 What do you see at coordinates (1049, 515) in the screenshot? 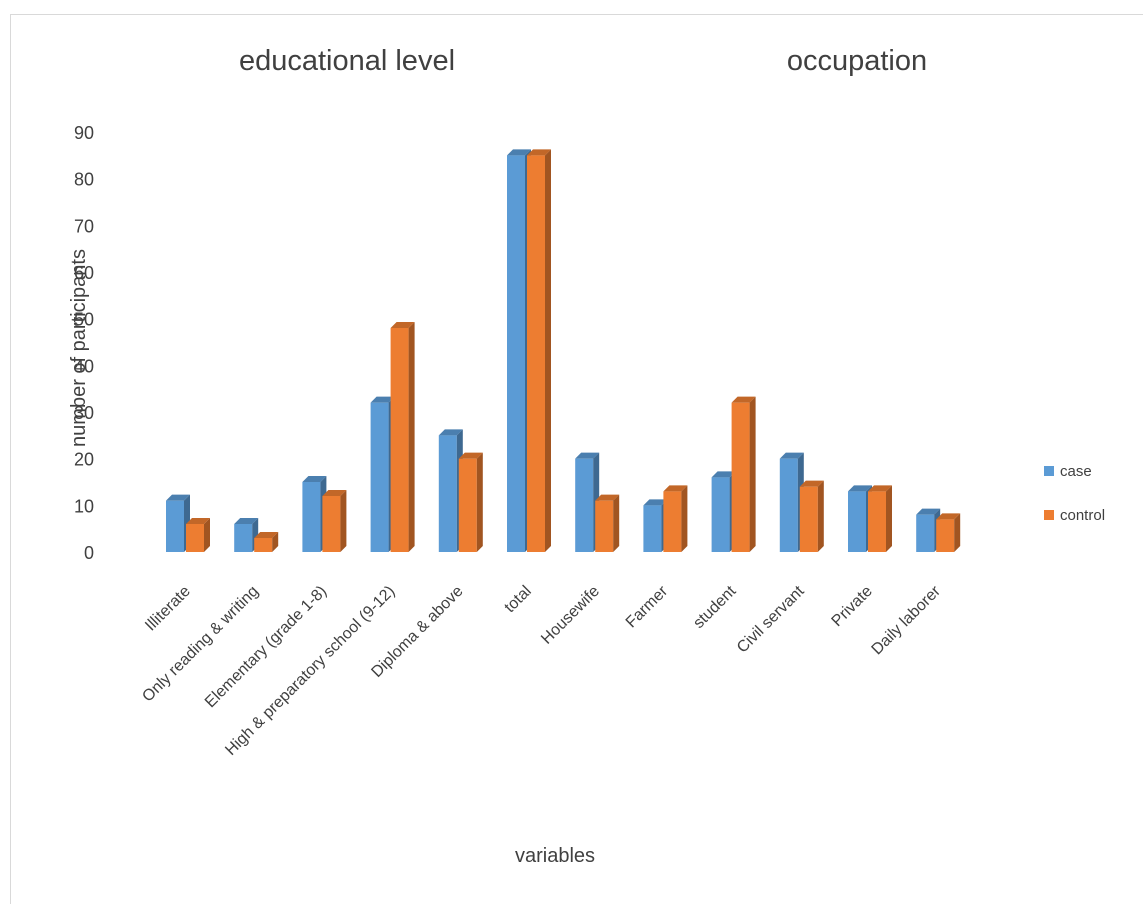
I see `legend-swatch-control` at bounding box center [1049, 515].